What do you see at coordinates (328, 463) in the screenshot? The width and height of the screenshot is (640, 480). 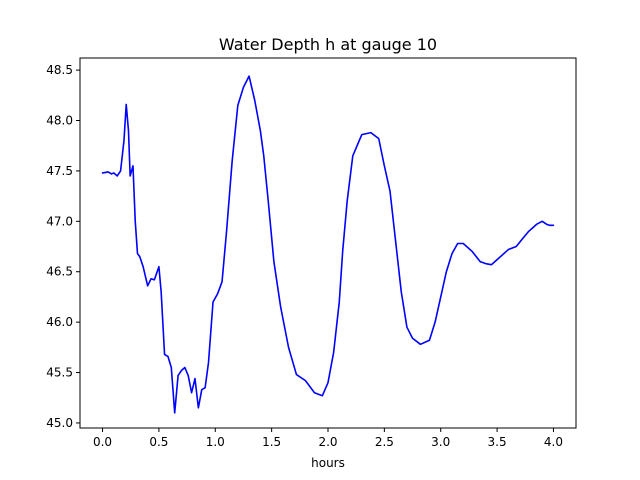 I see `x-axis-label: hours` at bounding box center [328, 463].